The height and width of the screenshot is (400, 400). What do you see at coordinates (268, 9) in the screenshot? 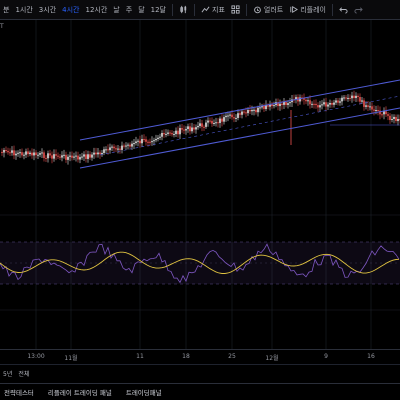
I see `alert-button: 얼러트` at bounding box center [268, 9].